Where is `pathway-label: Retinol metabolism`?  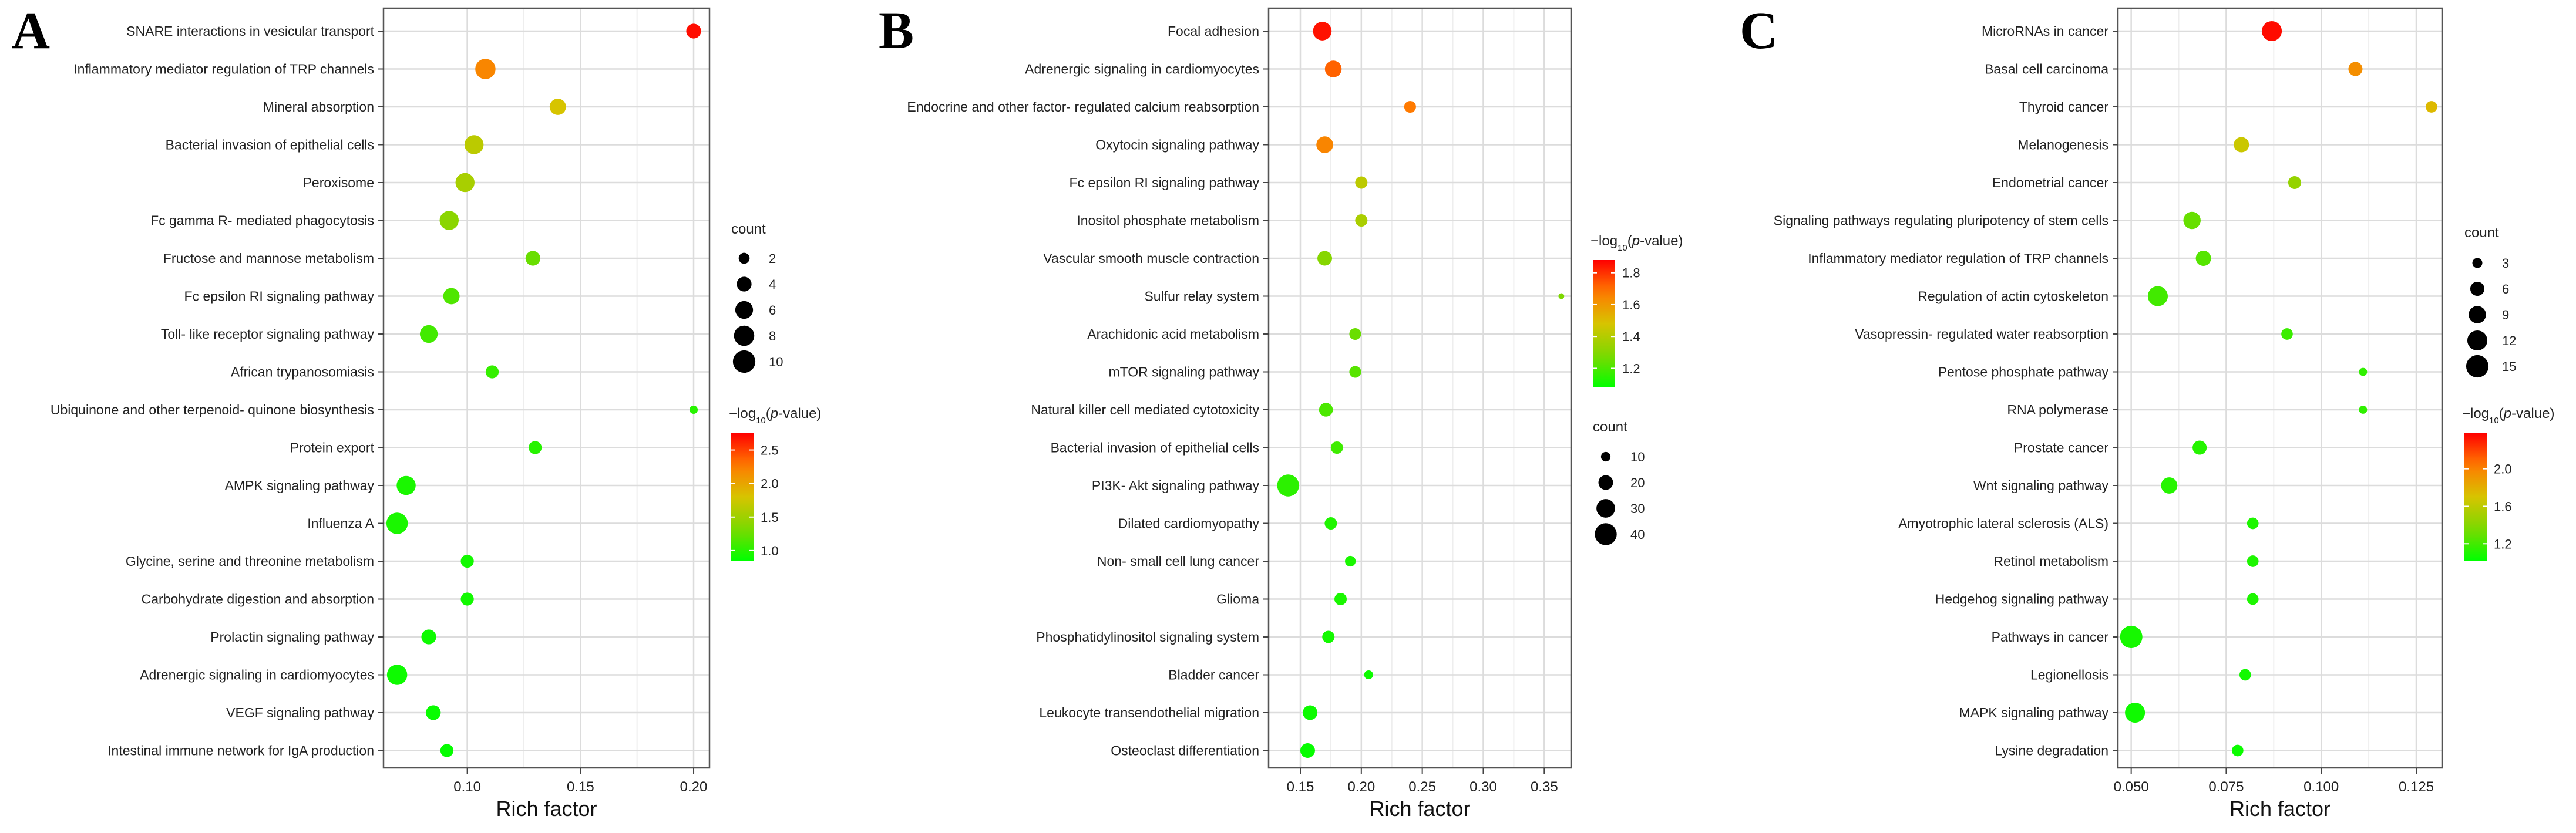 pathway-label: Retinol metabolism is located at coordinates (2050, 562).